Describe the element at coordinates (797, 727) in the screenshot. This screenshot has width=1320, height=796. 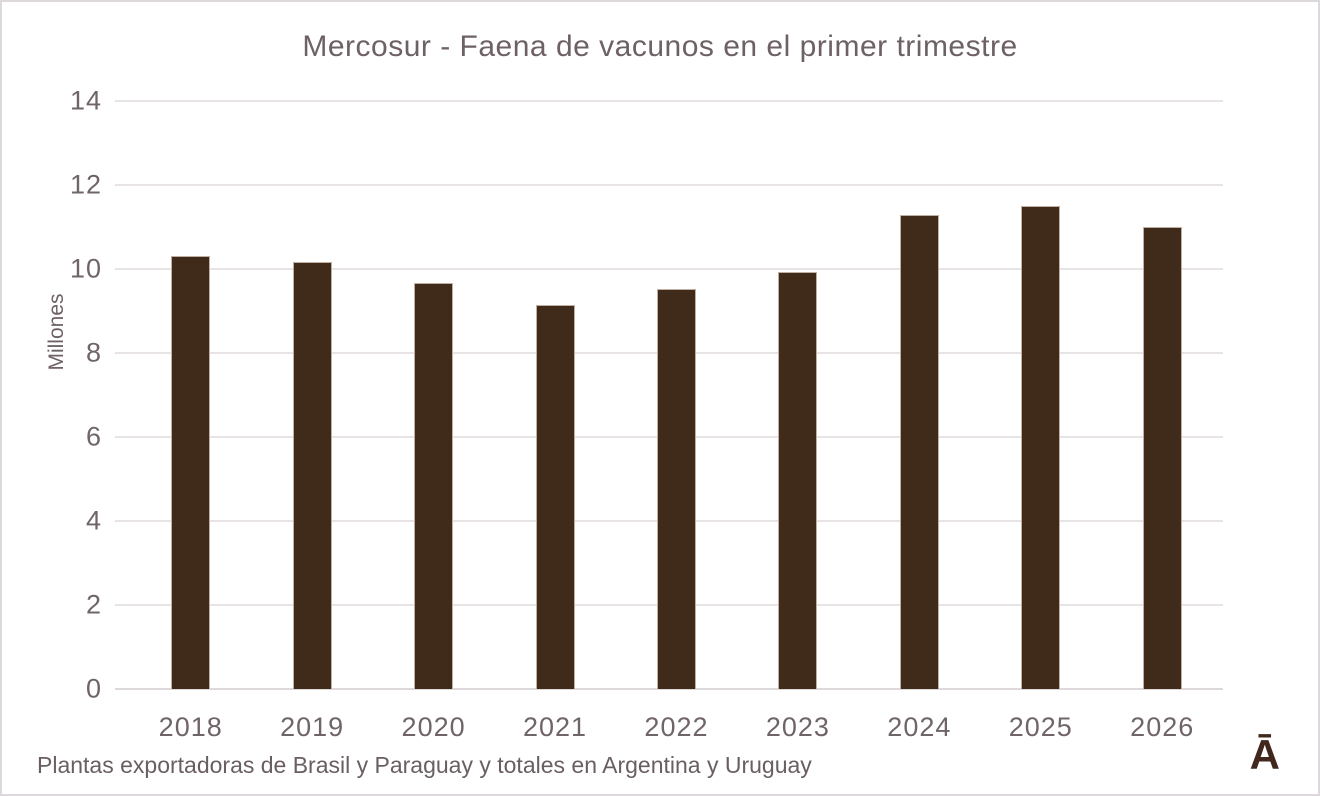
I see `x-tick-label-2023: 2023` at that location.